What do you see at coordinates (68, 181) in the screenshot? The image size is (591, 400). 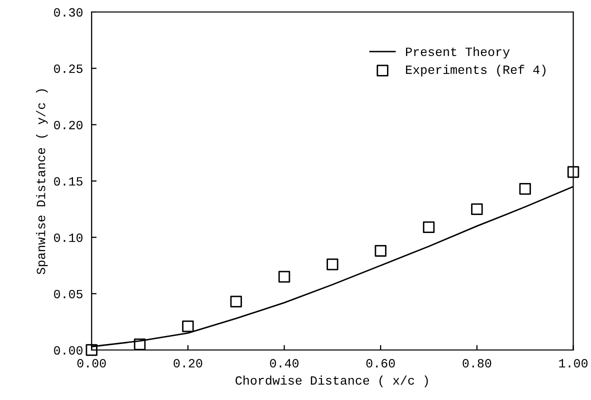 I see `y-tick-label: 0.15` at bounding box center [68, 181].